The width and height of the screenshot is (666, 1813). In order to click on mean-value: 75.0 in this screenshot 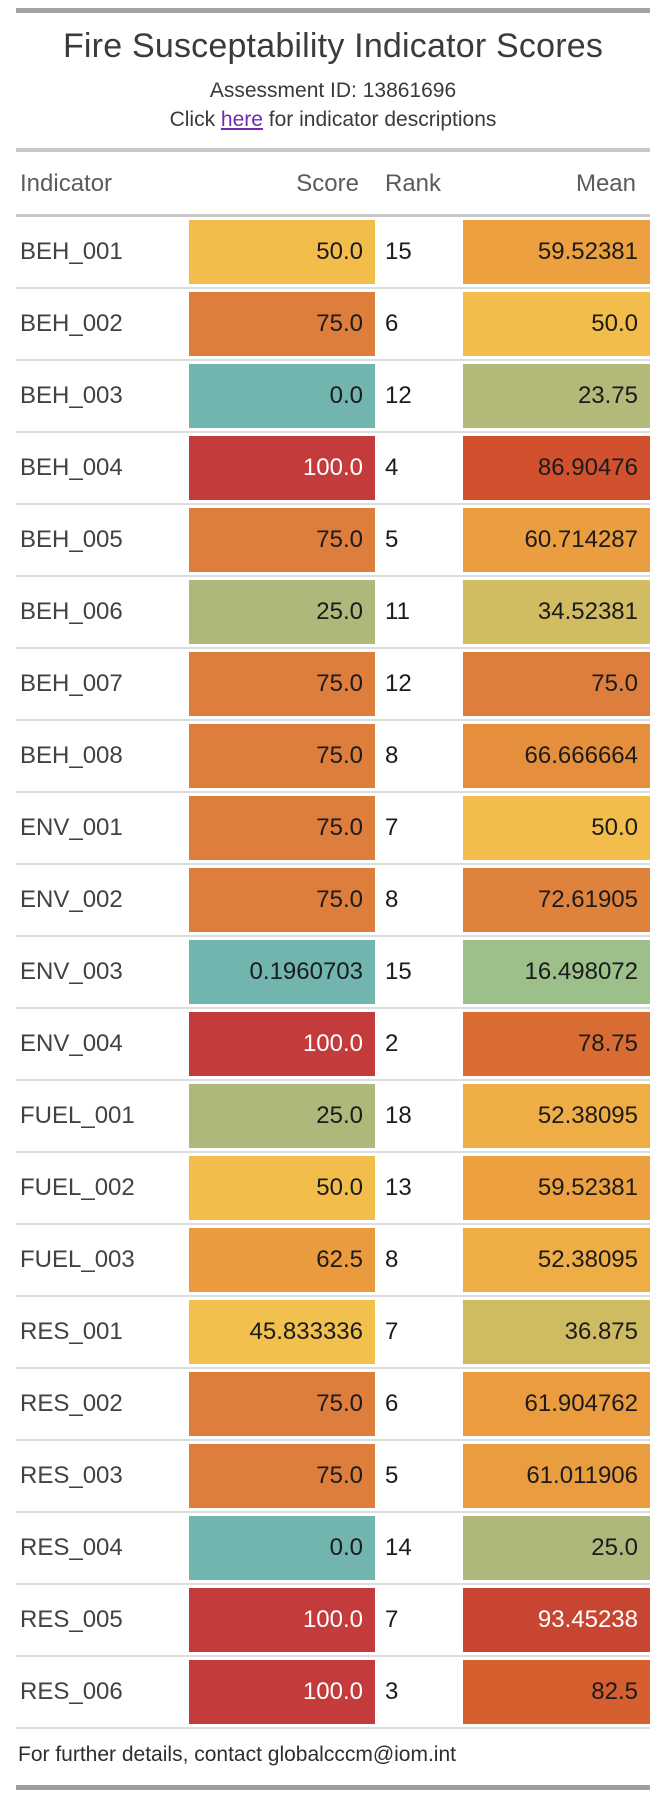, I will do `click(556, 684)`.